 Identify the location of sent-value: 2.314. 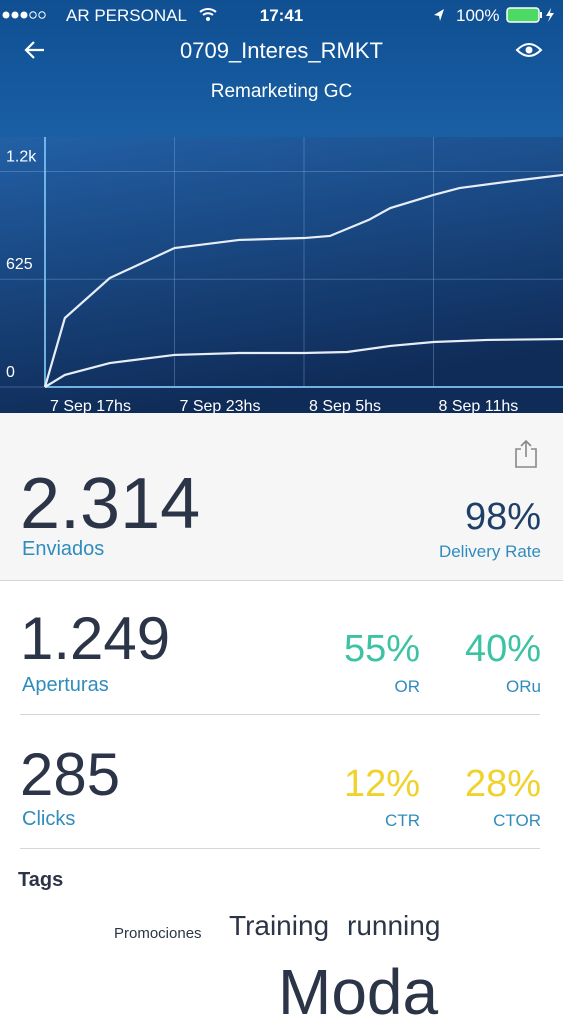
(110, 504).